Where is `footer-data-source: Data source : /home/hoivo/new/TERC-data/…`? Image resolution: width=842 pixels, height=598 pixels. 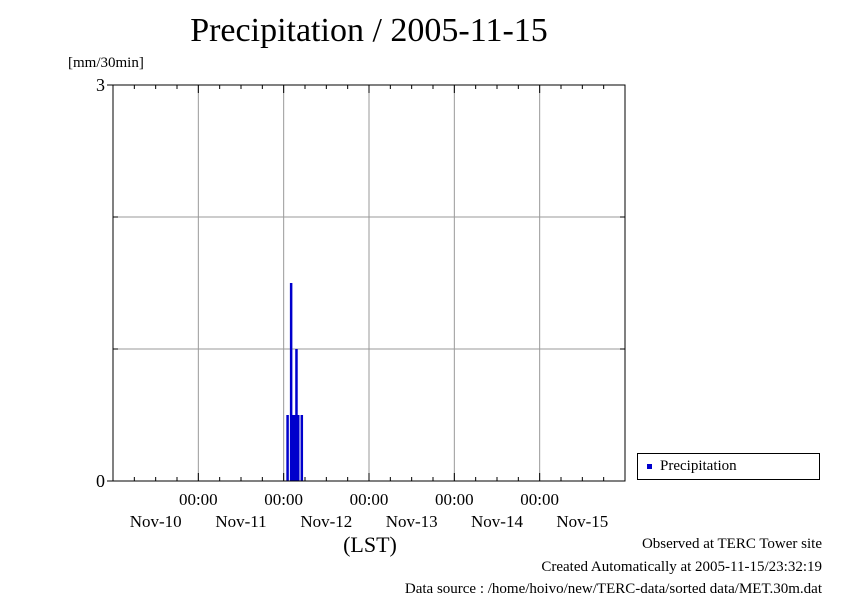 footer-data-source: Data source : /home/hoivo/new/TERC-data/… is located at coordinates (613, 589).